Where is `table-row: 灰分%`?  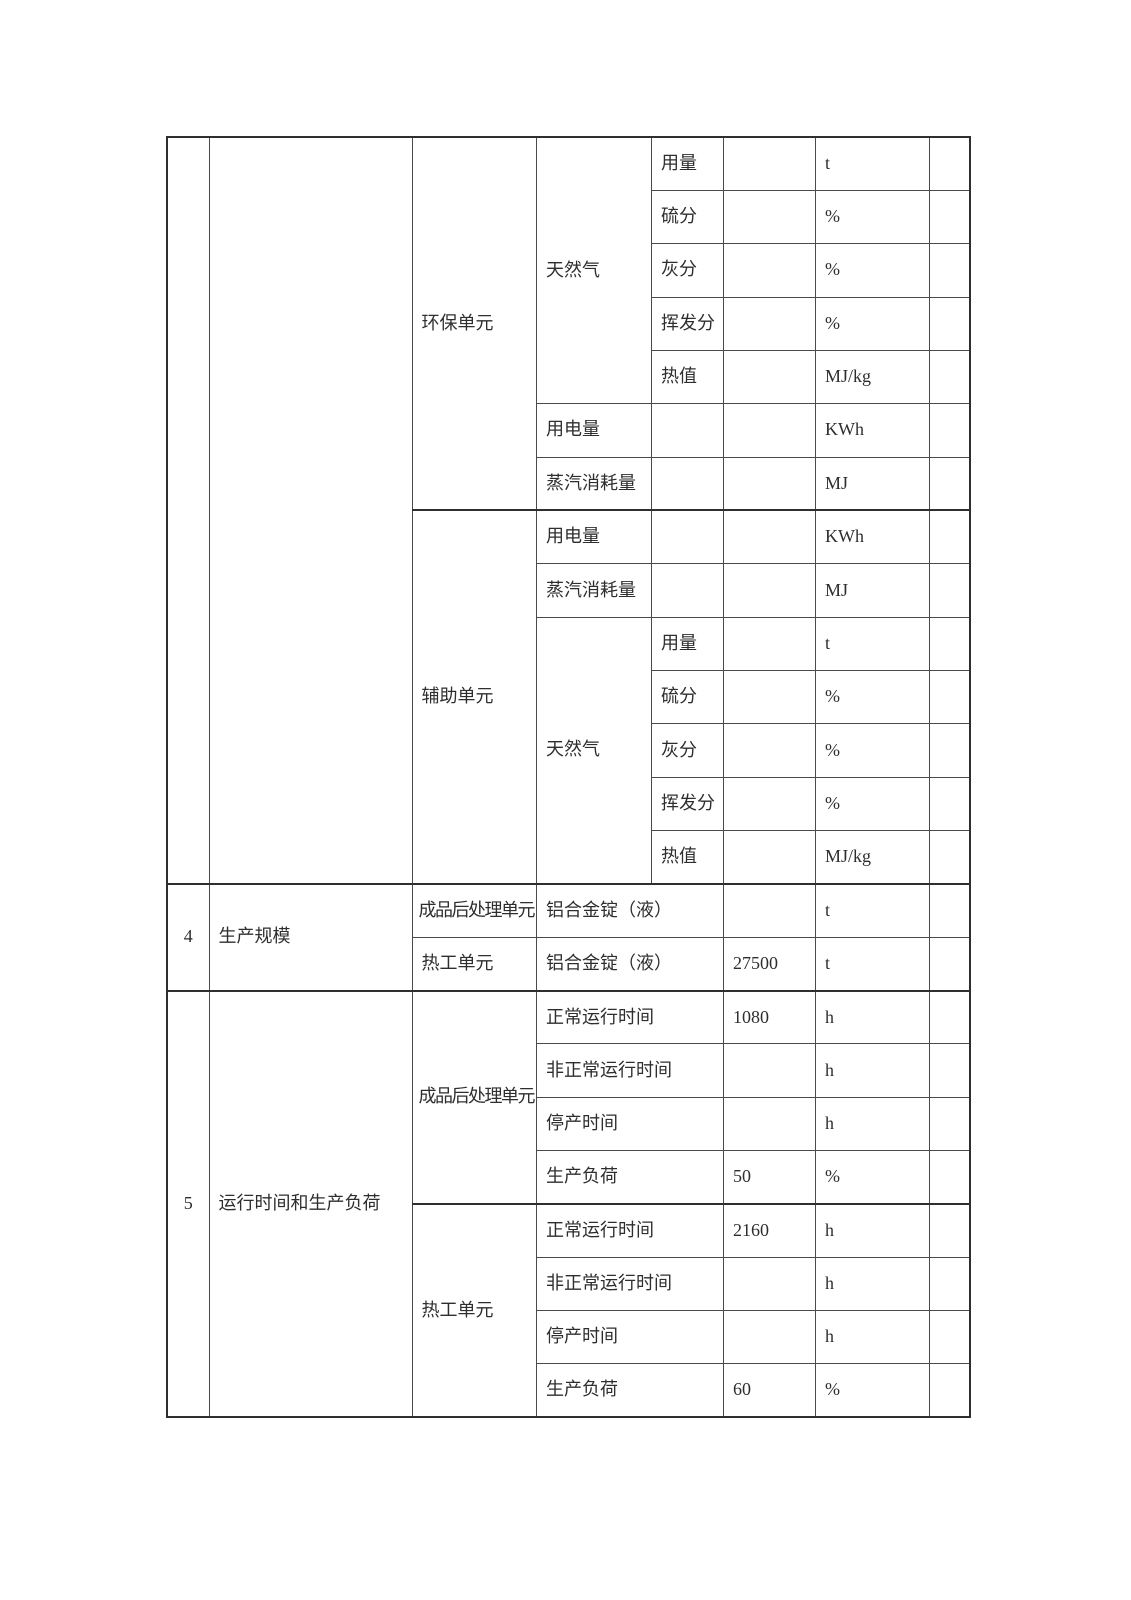 table-row: 灰分% is located at coordinates (568, 270).